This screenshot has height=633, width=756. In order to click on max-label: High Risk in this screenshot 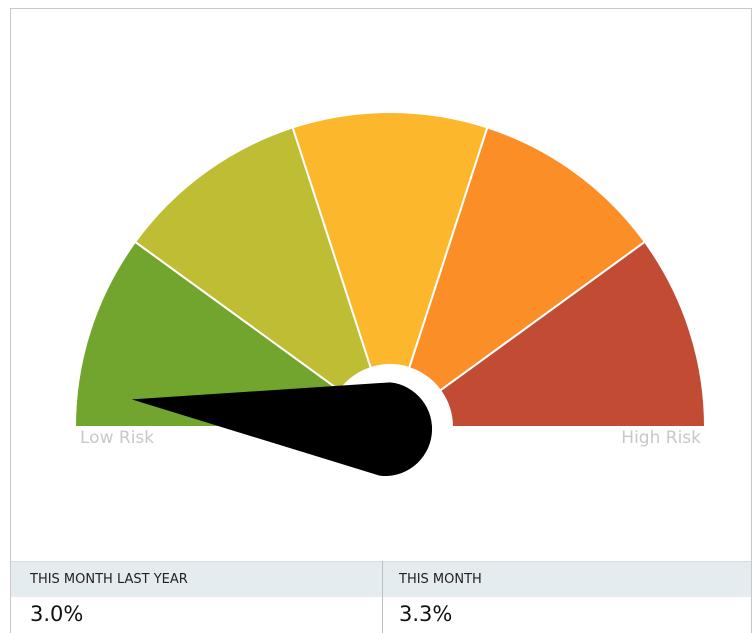, I will do `click(661, 438)`.